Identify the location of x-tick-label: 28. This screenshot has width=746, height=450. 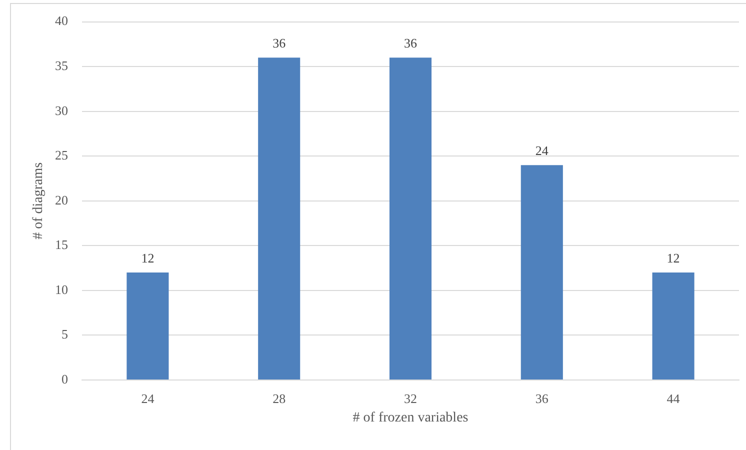
(279, 398).